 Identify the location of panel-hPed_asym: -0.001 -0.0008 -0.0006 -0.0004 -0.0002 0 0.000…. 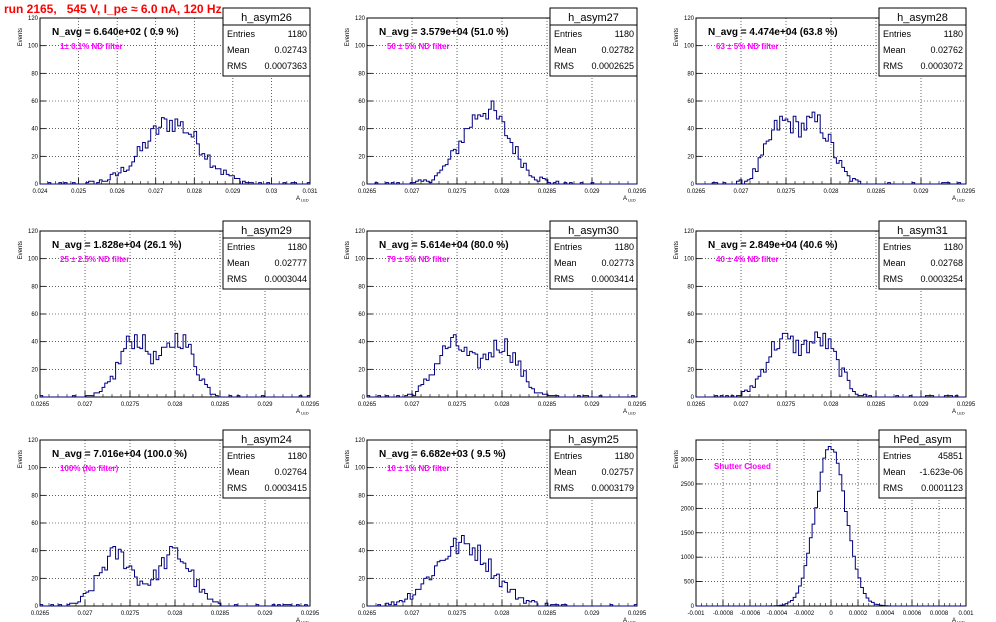
(824, 525).